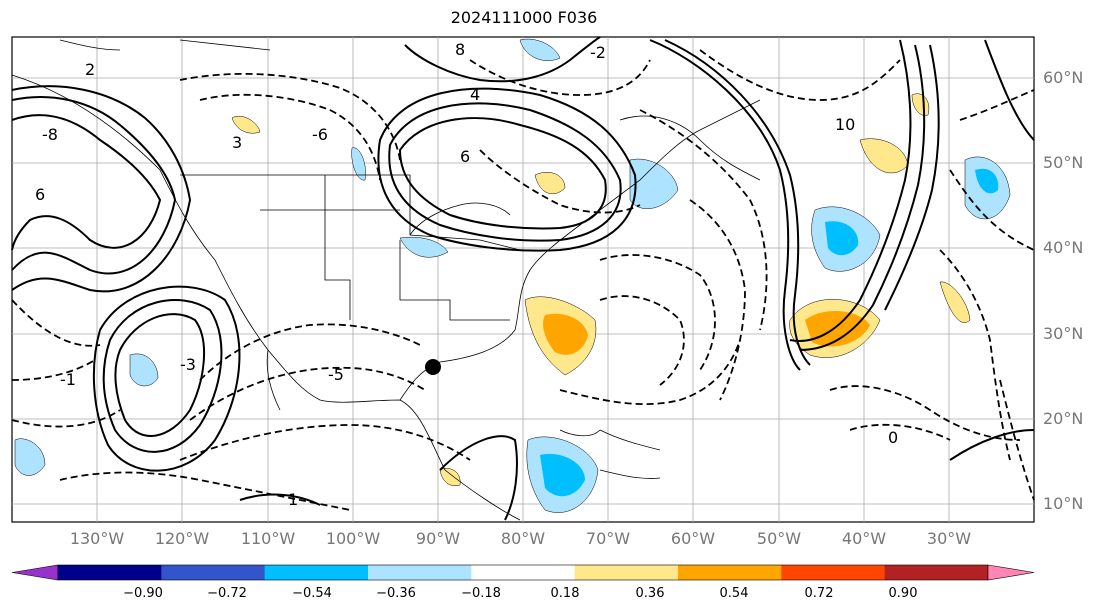 The width and height of the screenshot is (1105, 615). Describe the element at coordinates (481, 593) in the screenshot. I see `colorbar-tick-label: −0.18` at that location.